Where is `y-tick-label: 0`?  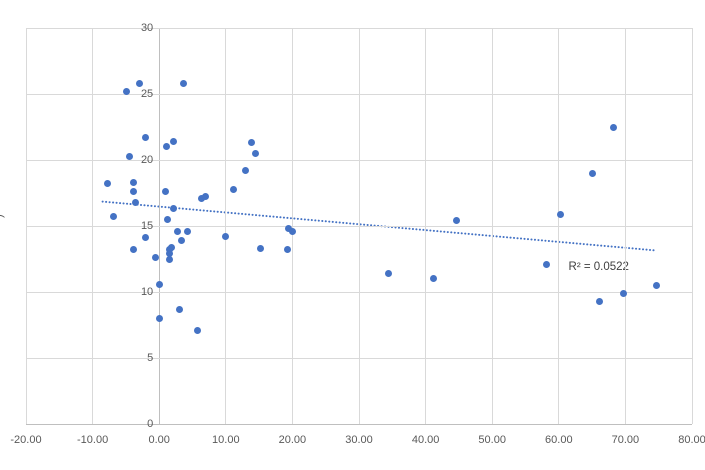
y-tick-label: 0 is located at coordinates (150, 424).